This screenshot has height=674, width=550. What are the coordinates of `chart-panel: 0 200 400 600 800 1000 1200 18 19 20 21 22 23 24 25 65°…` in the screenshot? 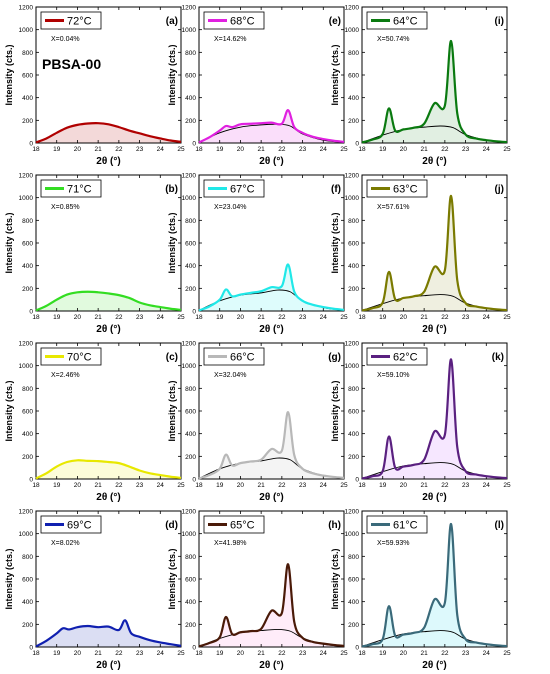 It's located at (257, 590).